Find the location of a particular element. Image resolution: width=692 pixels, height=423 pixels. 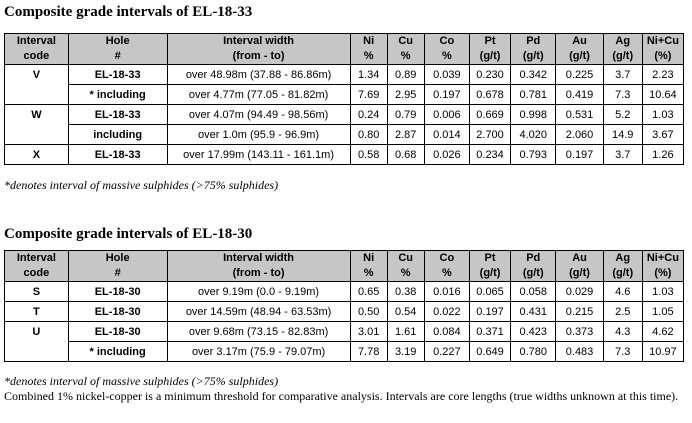

ag-value: 2.5 is located at coordinates (622, 311).